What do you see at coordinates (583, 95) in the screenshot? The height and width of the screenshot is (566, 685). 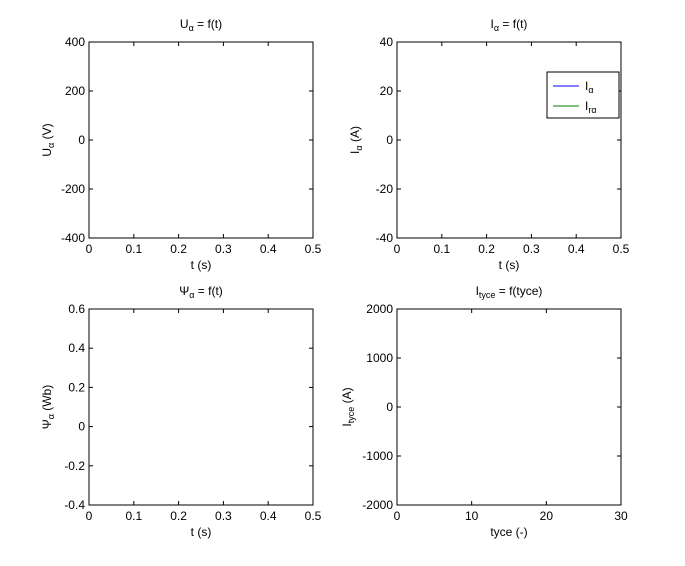 I see `legend-box` at bounding box center [583, 95].